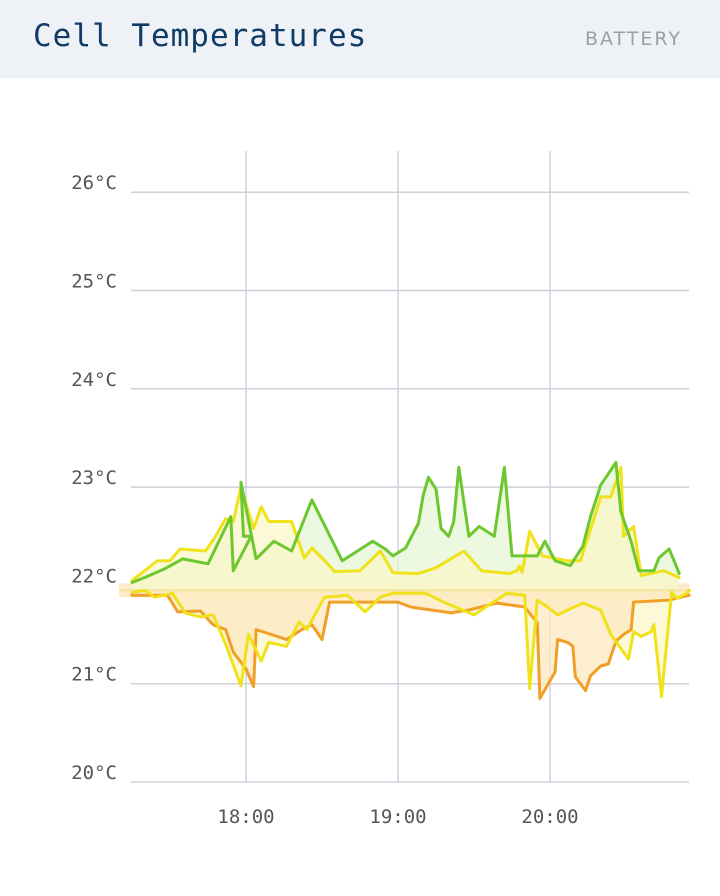 The width and height of the screenshot is (720, 896). I want to click on y-tick-label: 25°C, so click(94, 282).